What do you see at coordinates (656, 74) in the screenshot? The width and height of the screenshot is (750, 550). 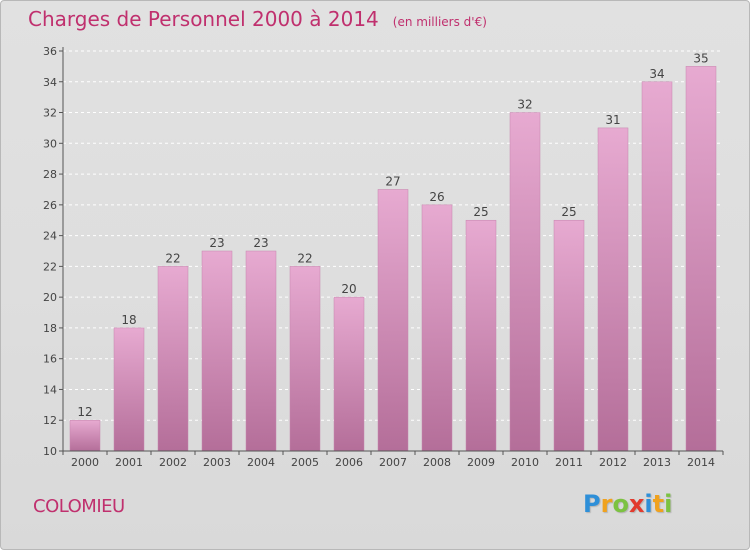 I see `data-label: 34` at bounding box center [656, 74].